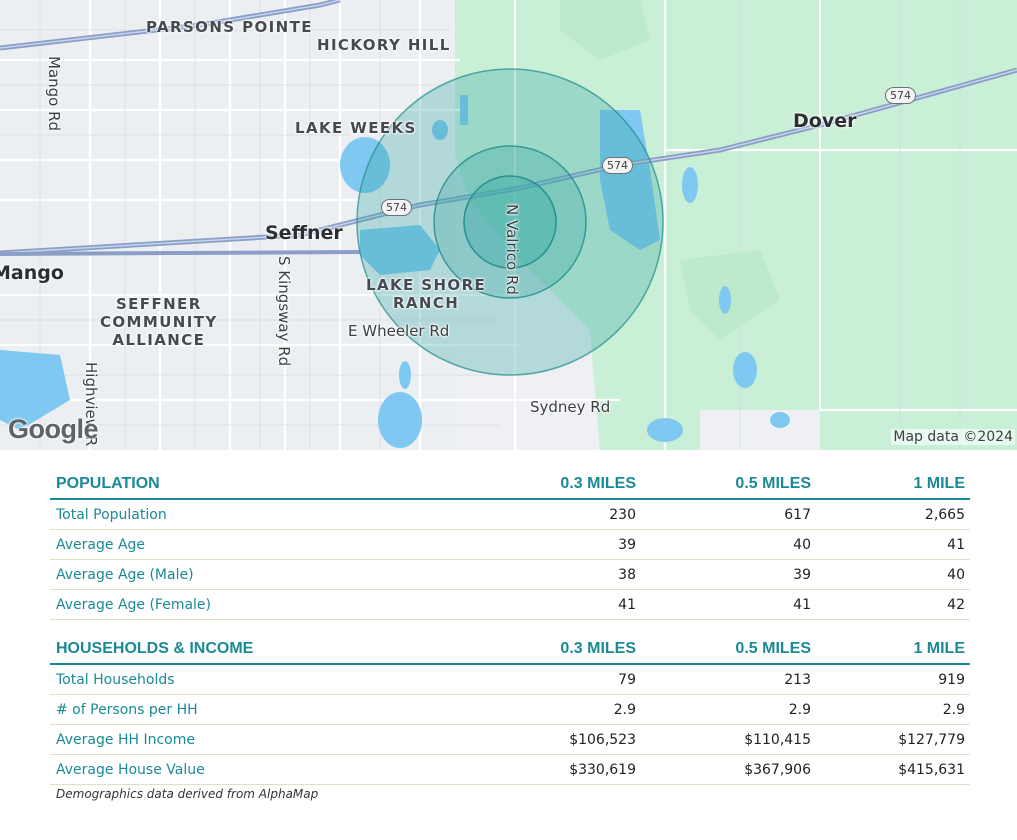 The image size is (1017, 840). What do you see at coordinates (284, 311) in the screenshot?
I see `map-label-s-kingsway-rd: S Kingsway Rd` at bounding box center [284, 311].